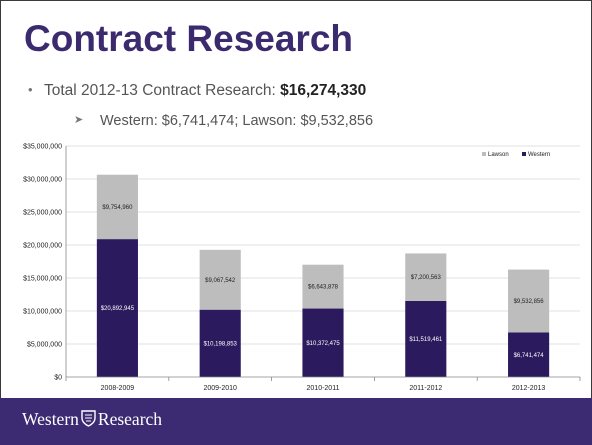  I want to click on y-tick-label: $10,000,000, so click(42, 312).